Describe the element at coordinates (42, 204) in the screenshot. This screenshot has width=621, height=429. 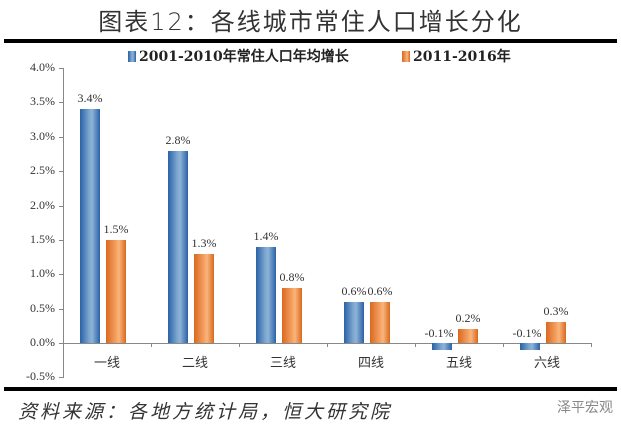
I see `y-tick-label: 2.0%` at that location.